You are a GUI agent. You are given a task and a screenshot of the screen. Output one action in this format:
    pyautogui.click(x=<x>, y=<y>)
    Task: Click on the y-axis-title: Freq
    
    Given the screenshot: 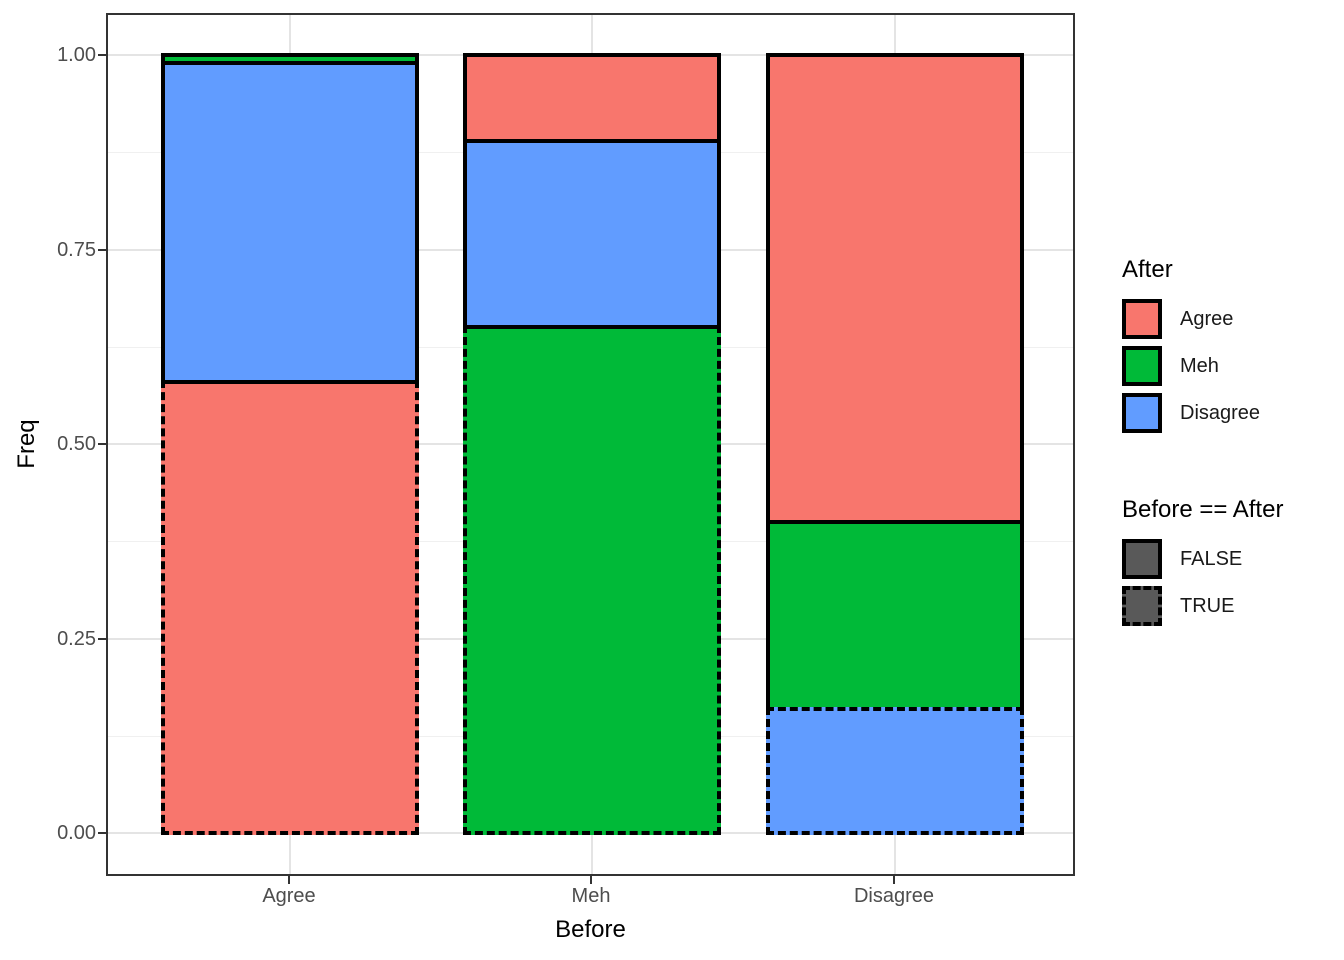 What is the action you would take?
    pyautogui.click(x=26, y=444)
    